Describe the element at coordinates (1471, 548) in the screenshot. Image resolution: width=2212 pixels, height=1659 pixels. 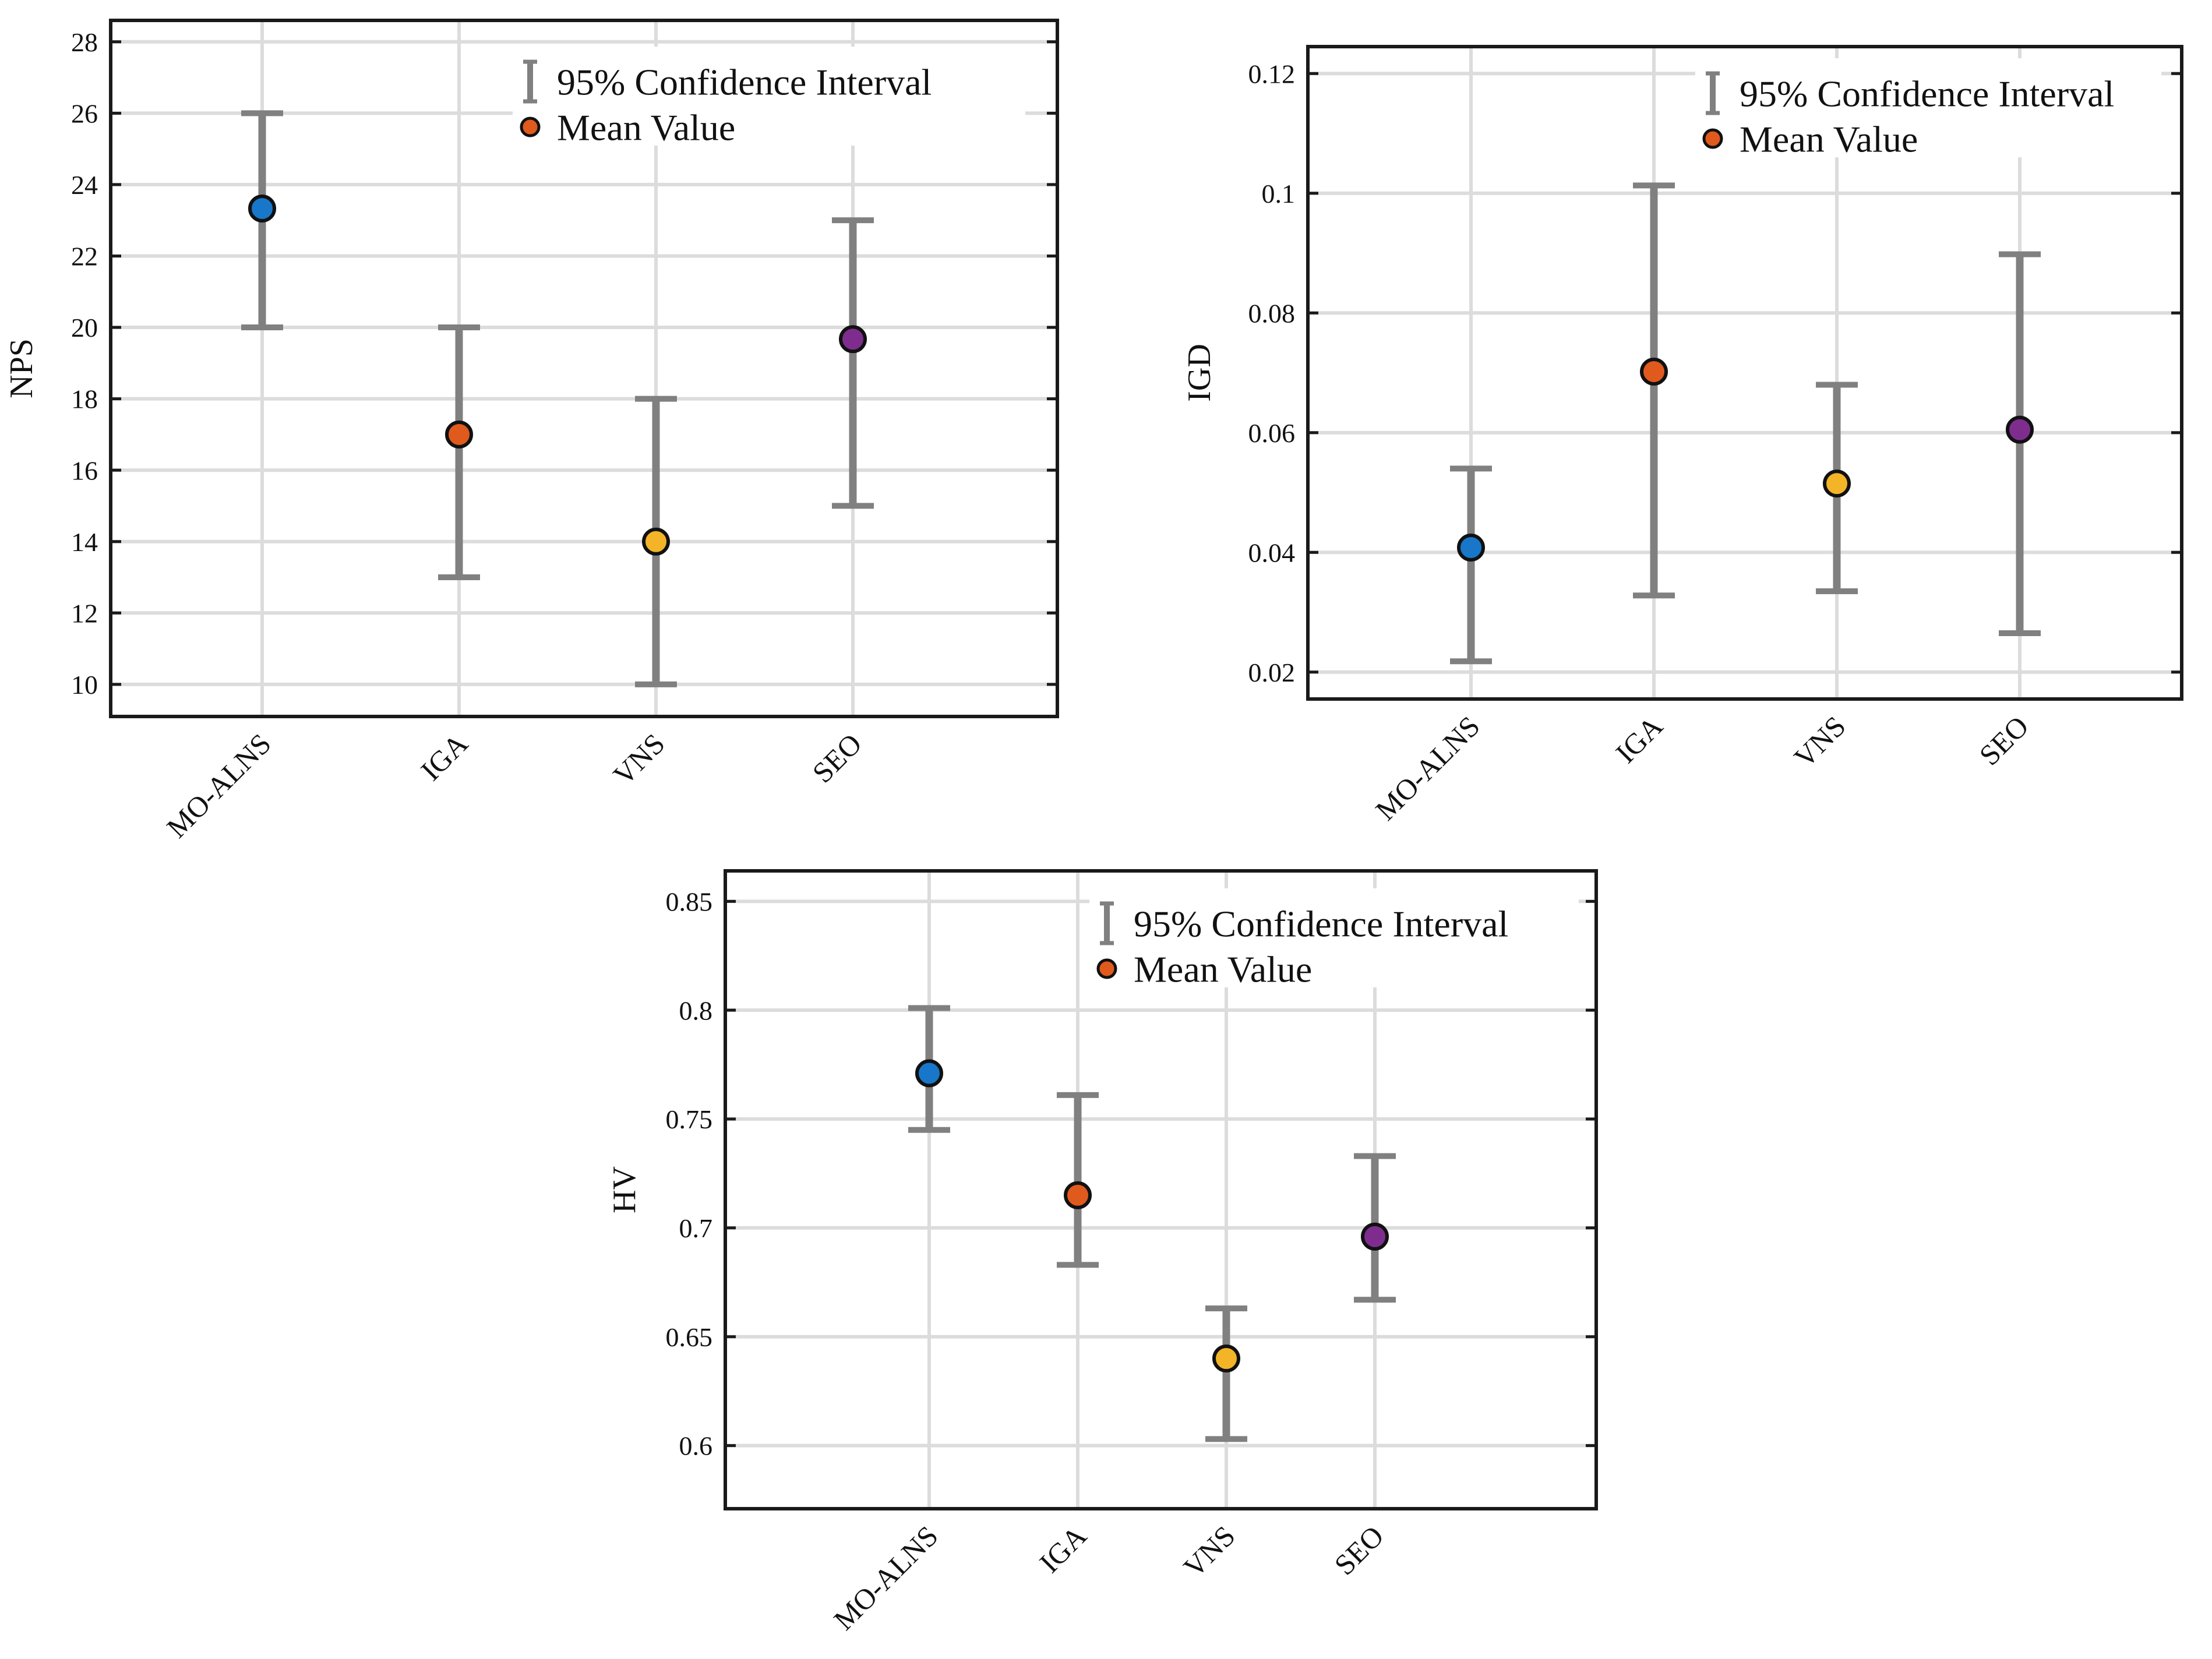
I see `panel-igd-mean-marker-mo-alns` at that location.